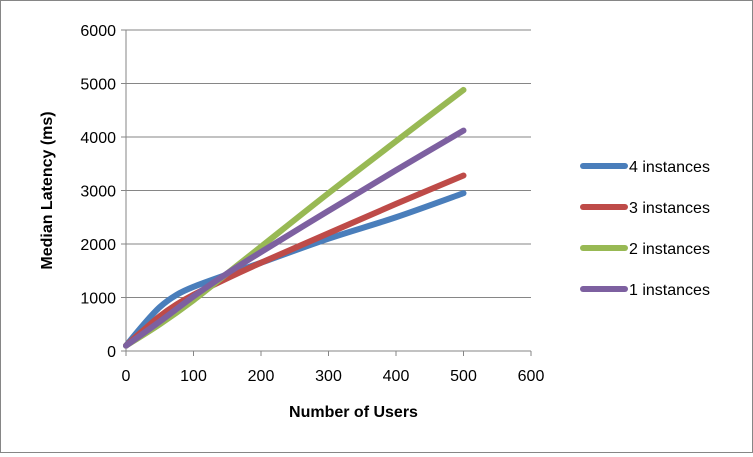 The width and height of the screenshot is (753, 457). Describe the element at coordinates (396, 376) in the screenshot. I see `x-tick-label: 400` at that location.